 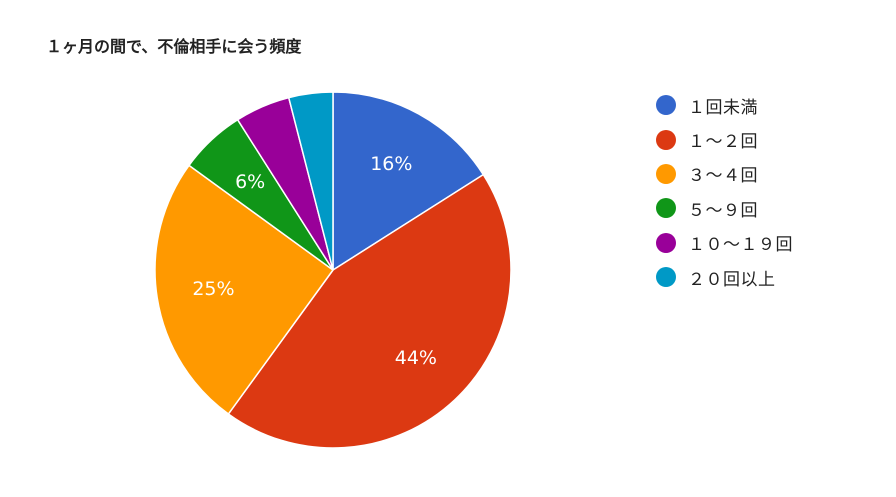 I want to click on legend-item-3: ３～４回, so click(x=771, y=174).